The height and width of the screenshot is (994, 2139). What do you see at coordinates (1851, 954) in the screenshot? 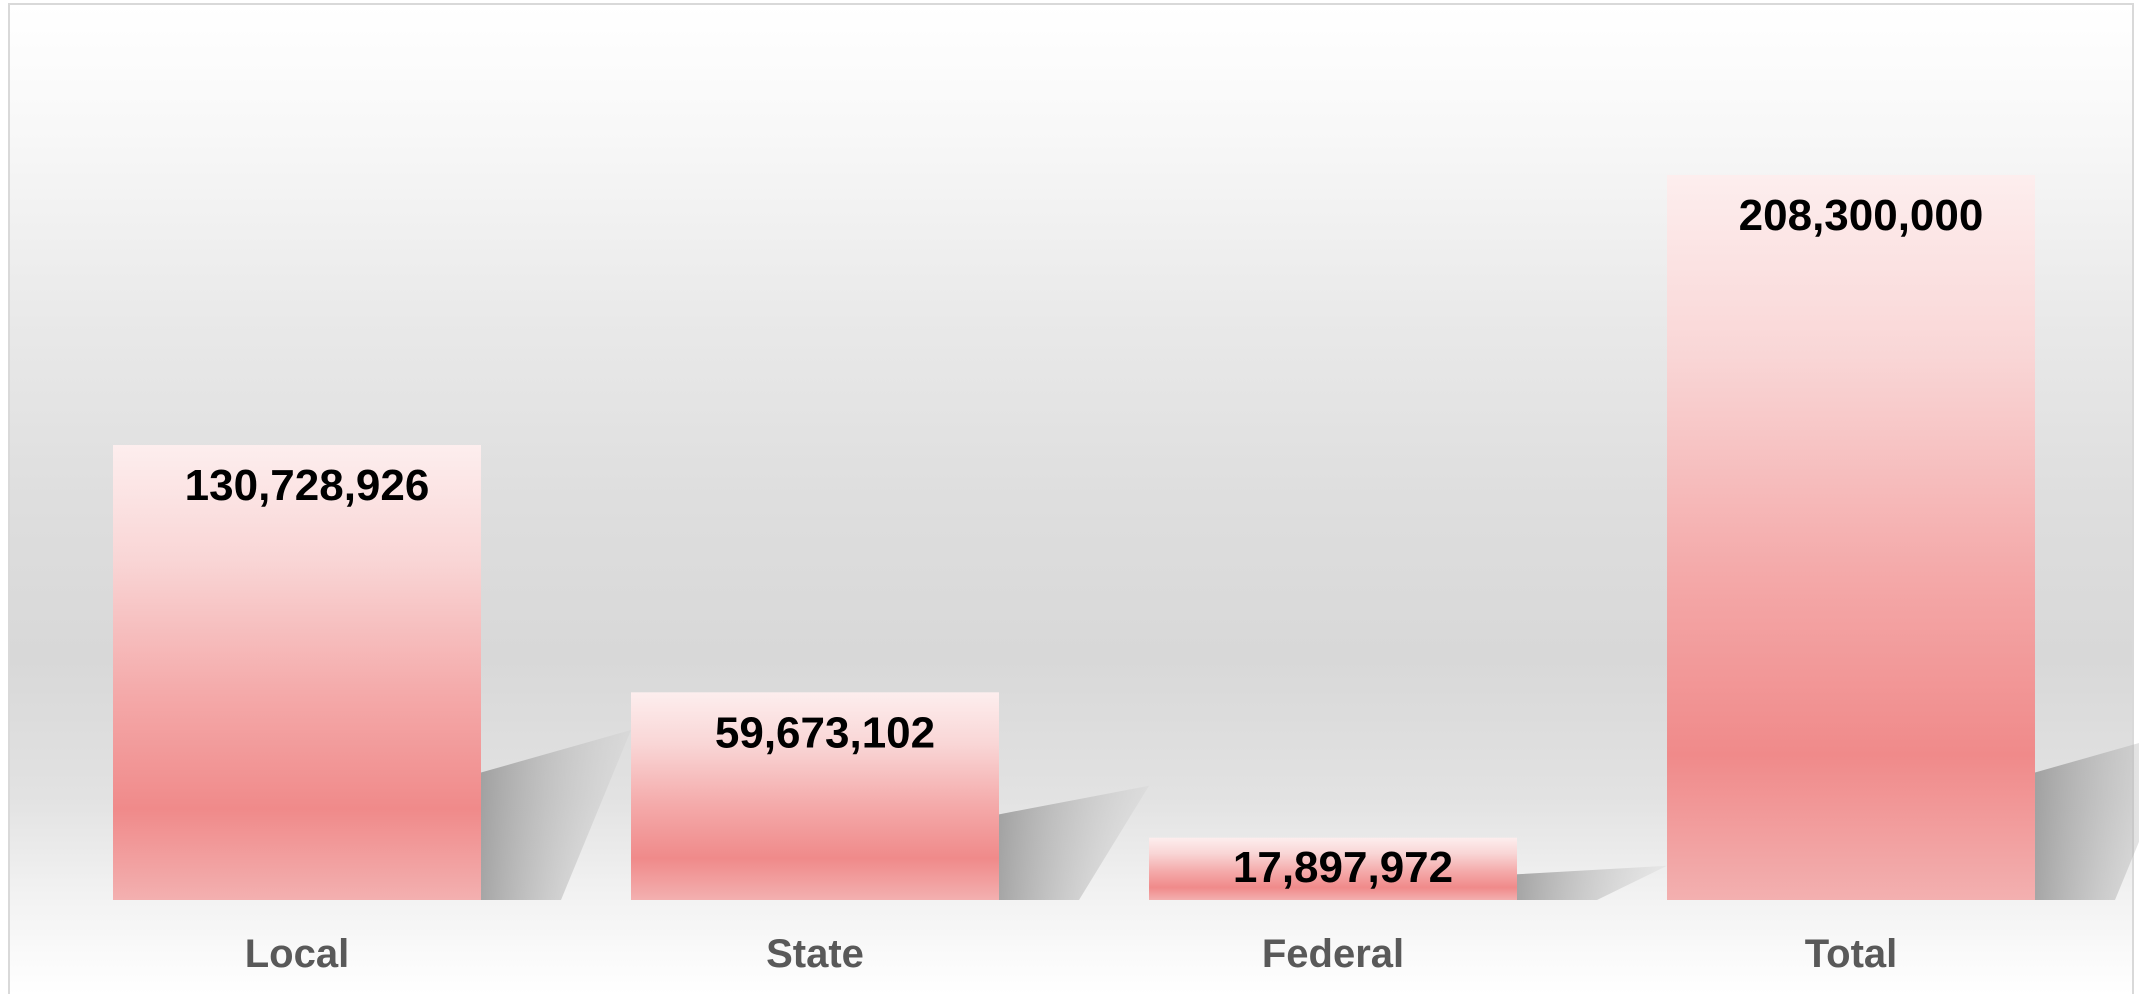
I see `category-label-total: Total` at bounding box center [1851, 954].